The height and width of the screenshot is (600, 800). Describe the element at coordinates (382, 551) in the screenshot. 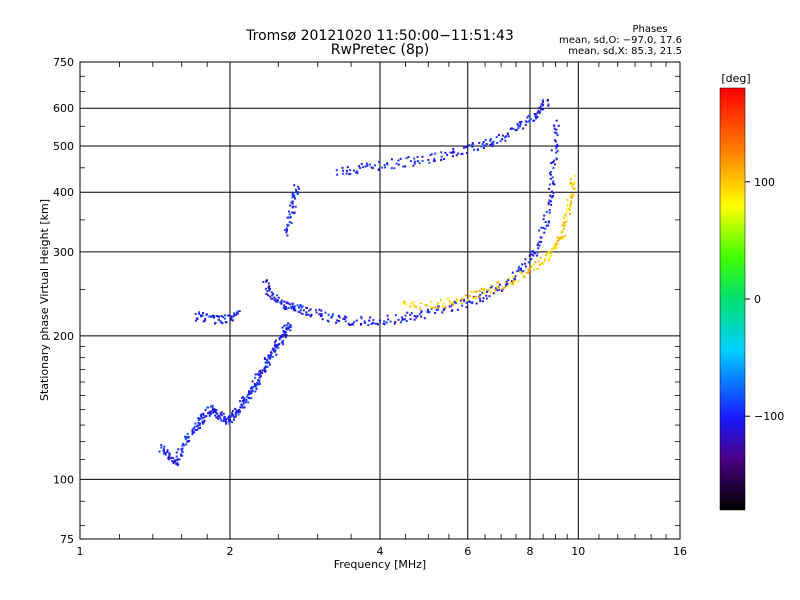

I see `x-tick-labels: 1 2 4 6 8 10 16` at that location.